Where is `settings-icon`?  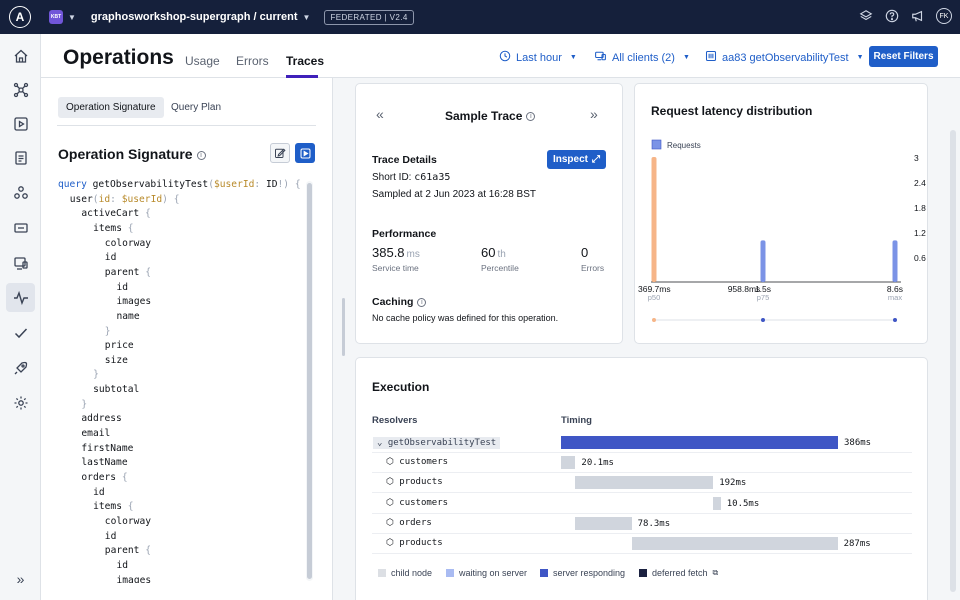
settings-icon is located at coordinates (20, 402).